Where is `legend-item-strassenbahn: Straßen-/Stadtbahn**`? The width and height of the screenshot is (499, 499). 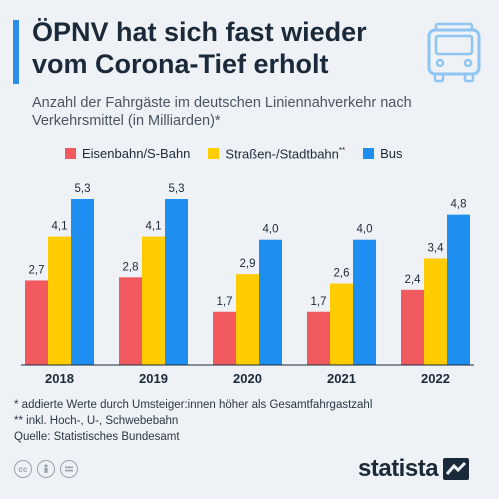 legend-item-strassenbahn: Straßen-/Stadtbahn** is located at coordinates (276, 153).